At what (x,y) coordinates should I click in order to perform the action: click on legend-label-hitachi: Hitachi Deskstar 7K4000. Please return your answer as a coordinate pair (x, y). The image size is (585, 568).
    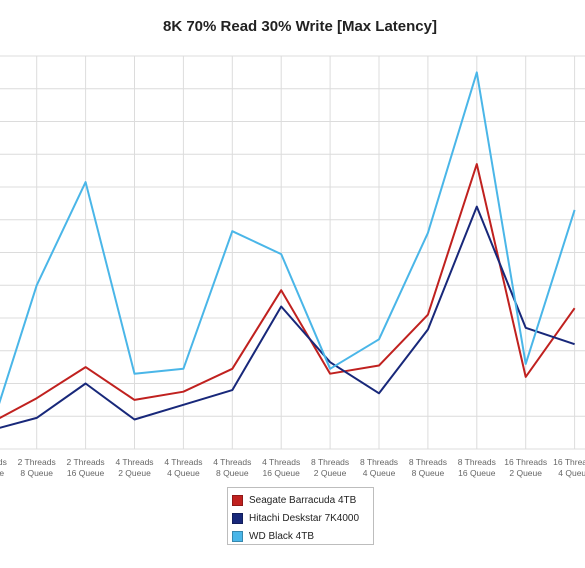
    Looking at the image, I should click on (304, 518).